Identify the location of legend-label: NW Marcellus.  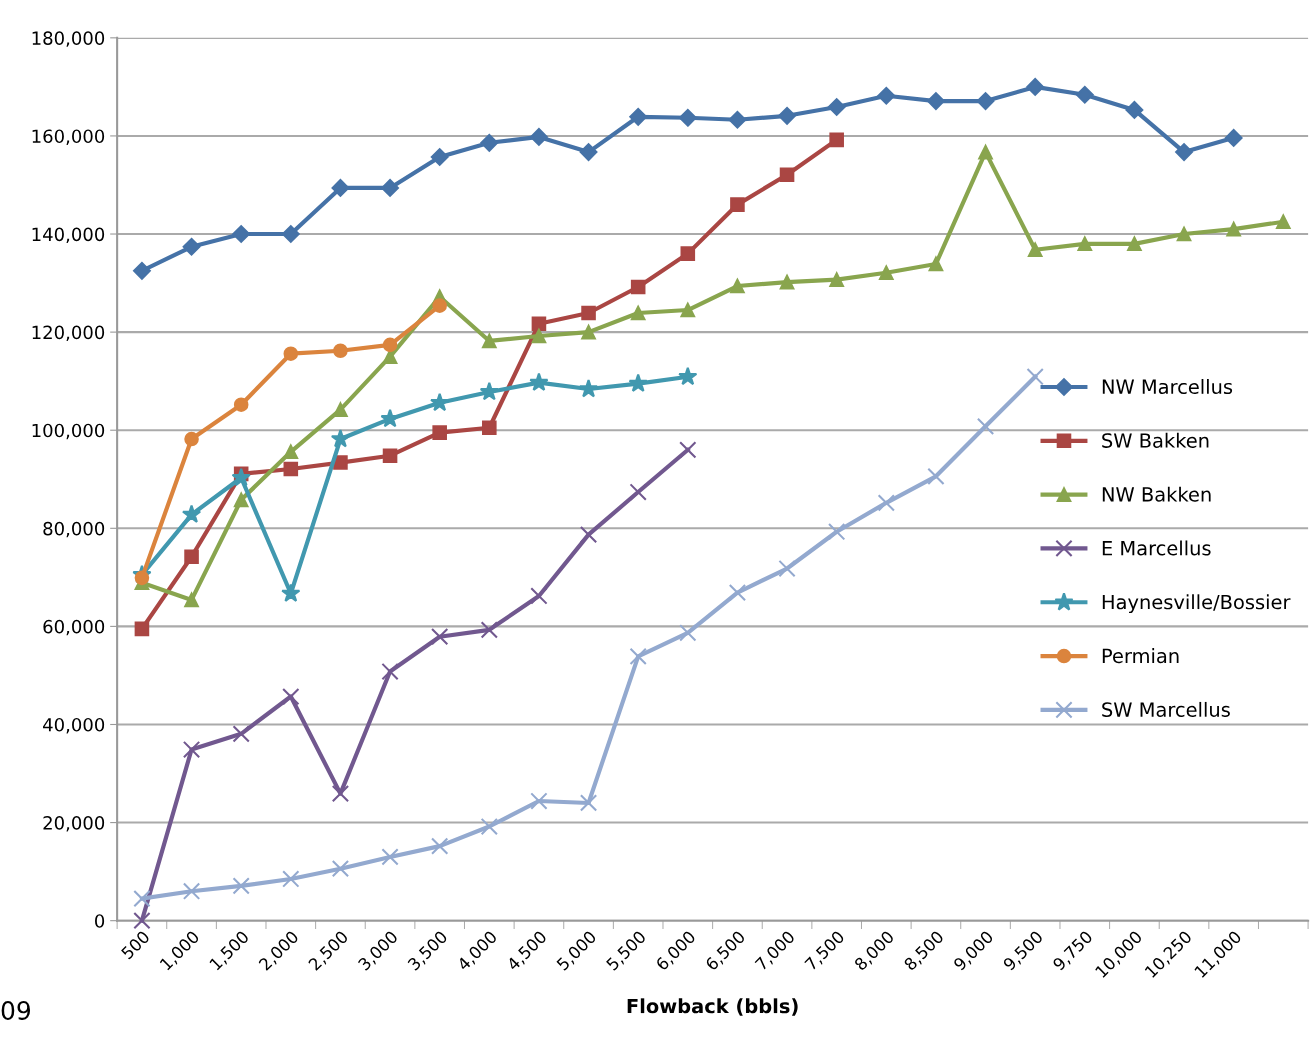
(1167, 387).